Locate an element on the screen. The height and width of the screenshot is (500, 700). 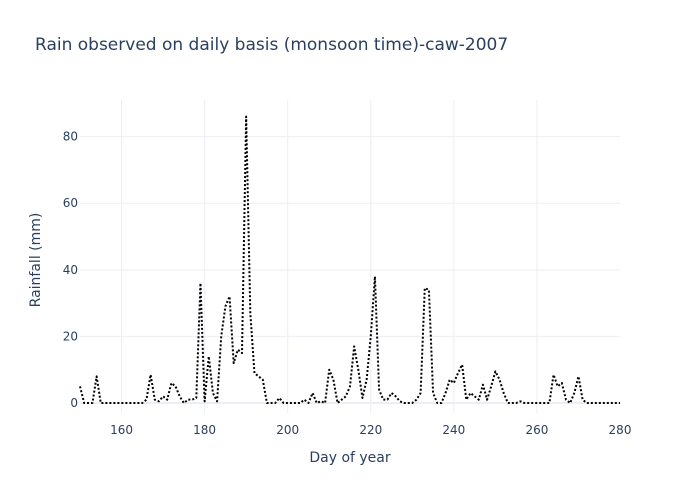
x-tick-label: 260 is located at coordinates (536, 430).